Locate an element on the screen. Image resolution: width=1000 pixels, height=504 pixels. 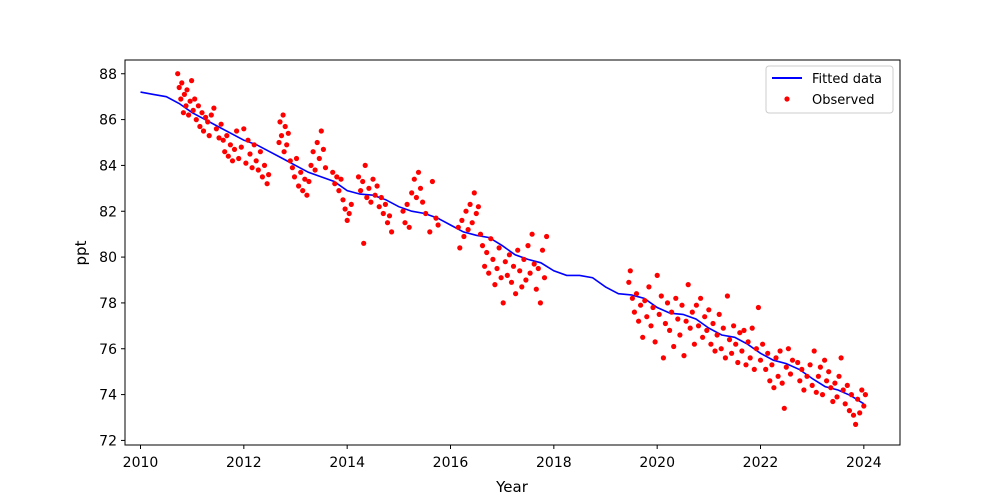
y-tick-label: 78 is located at coordinates (108, 304).